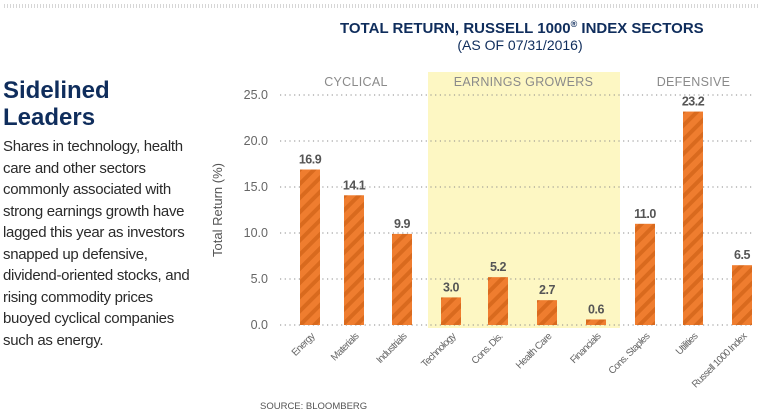 The image size is (760, 418). What do you see at coordinates (314, 406) in the screenshot?
I see `source-note: SOURCE: BLOOMBERG` at bounding box center [314, 406].